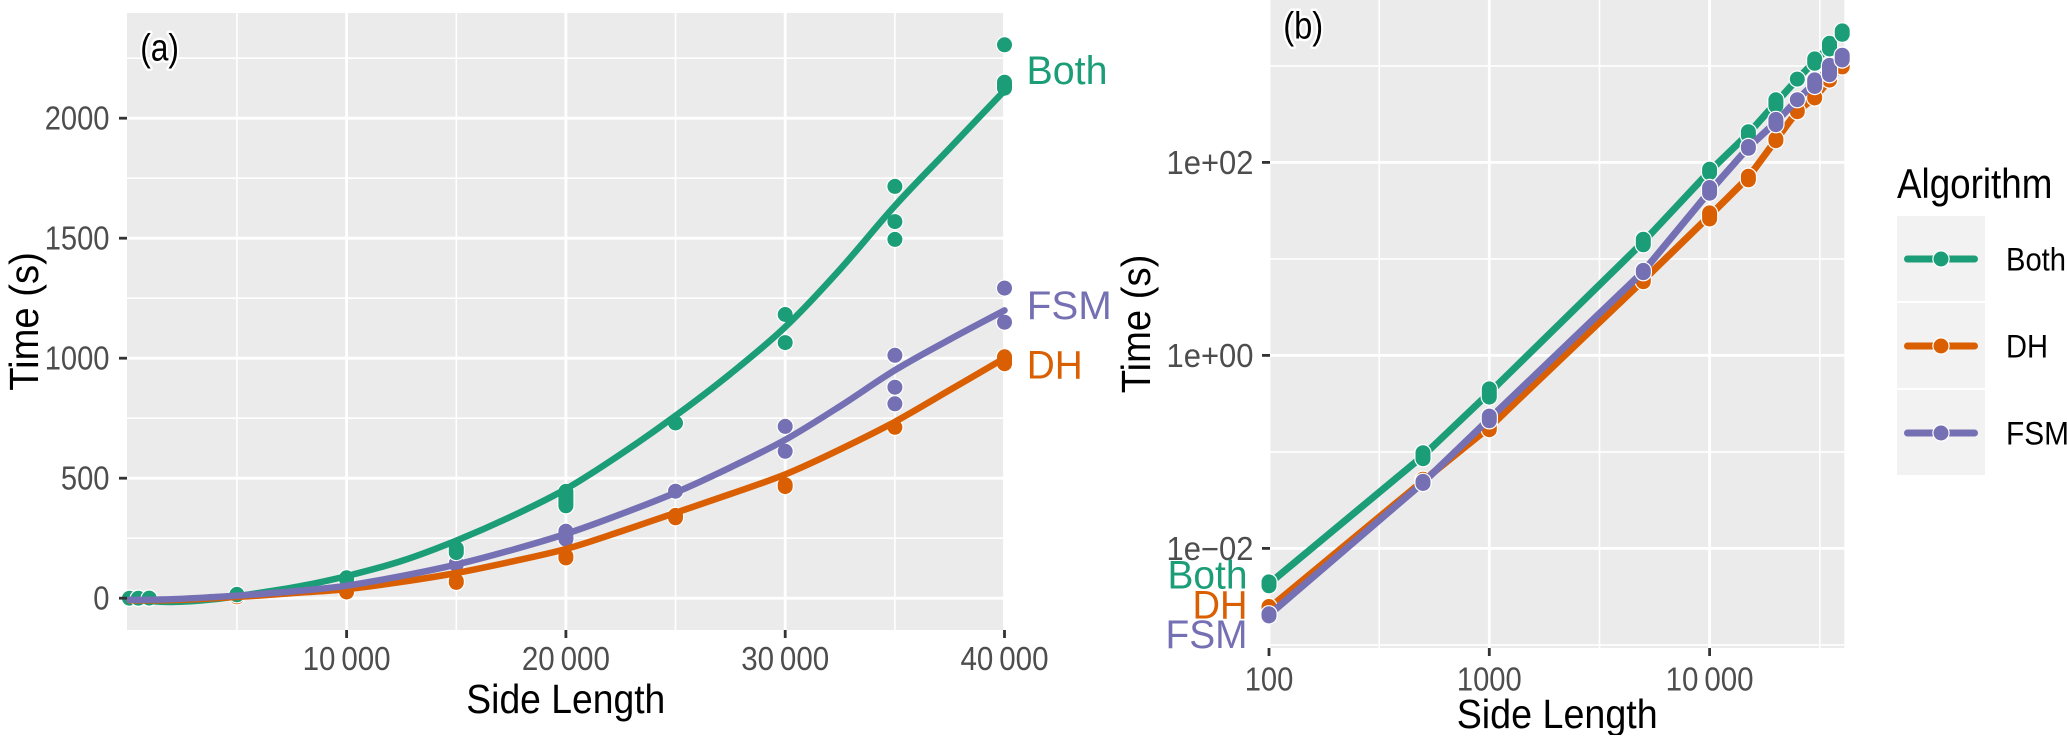  What do you see at coordinates (566, 658) in the screenshot?
I see `svg-text: 20 000` at bounding box center [566, 658].